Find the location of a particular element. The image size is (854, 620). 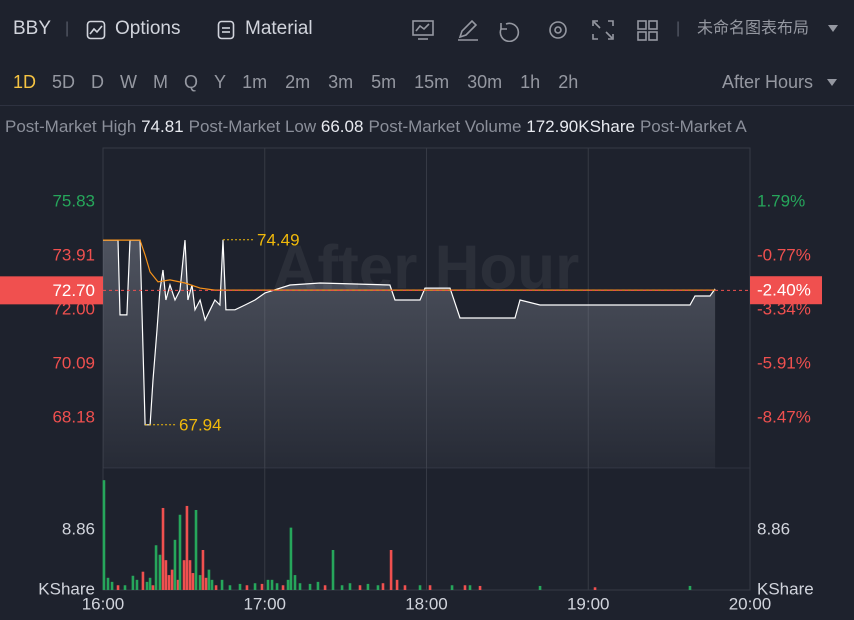

y-tick-label: 72.00 is located at coordinates (73, 309).